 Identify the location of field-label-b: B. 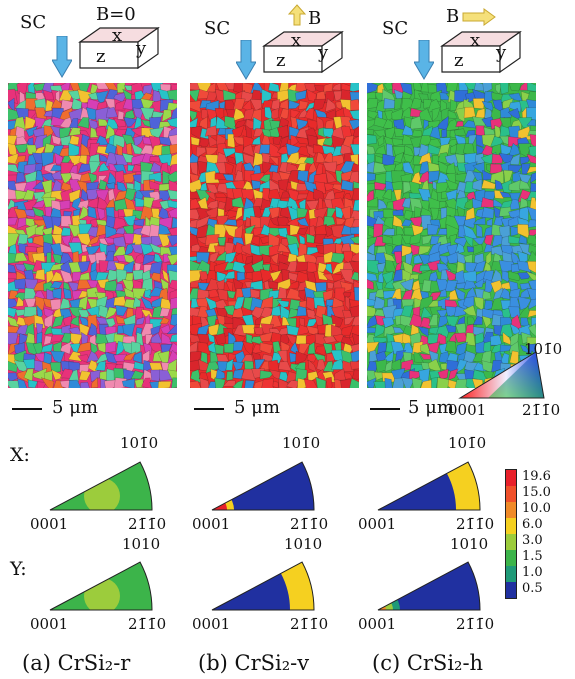
(315, 18).